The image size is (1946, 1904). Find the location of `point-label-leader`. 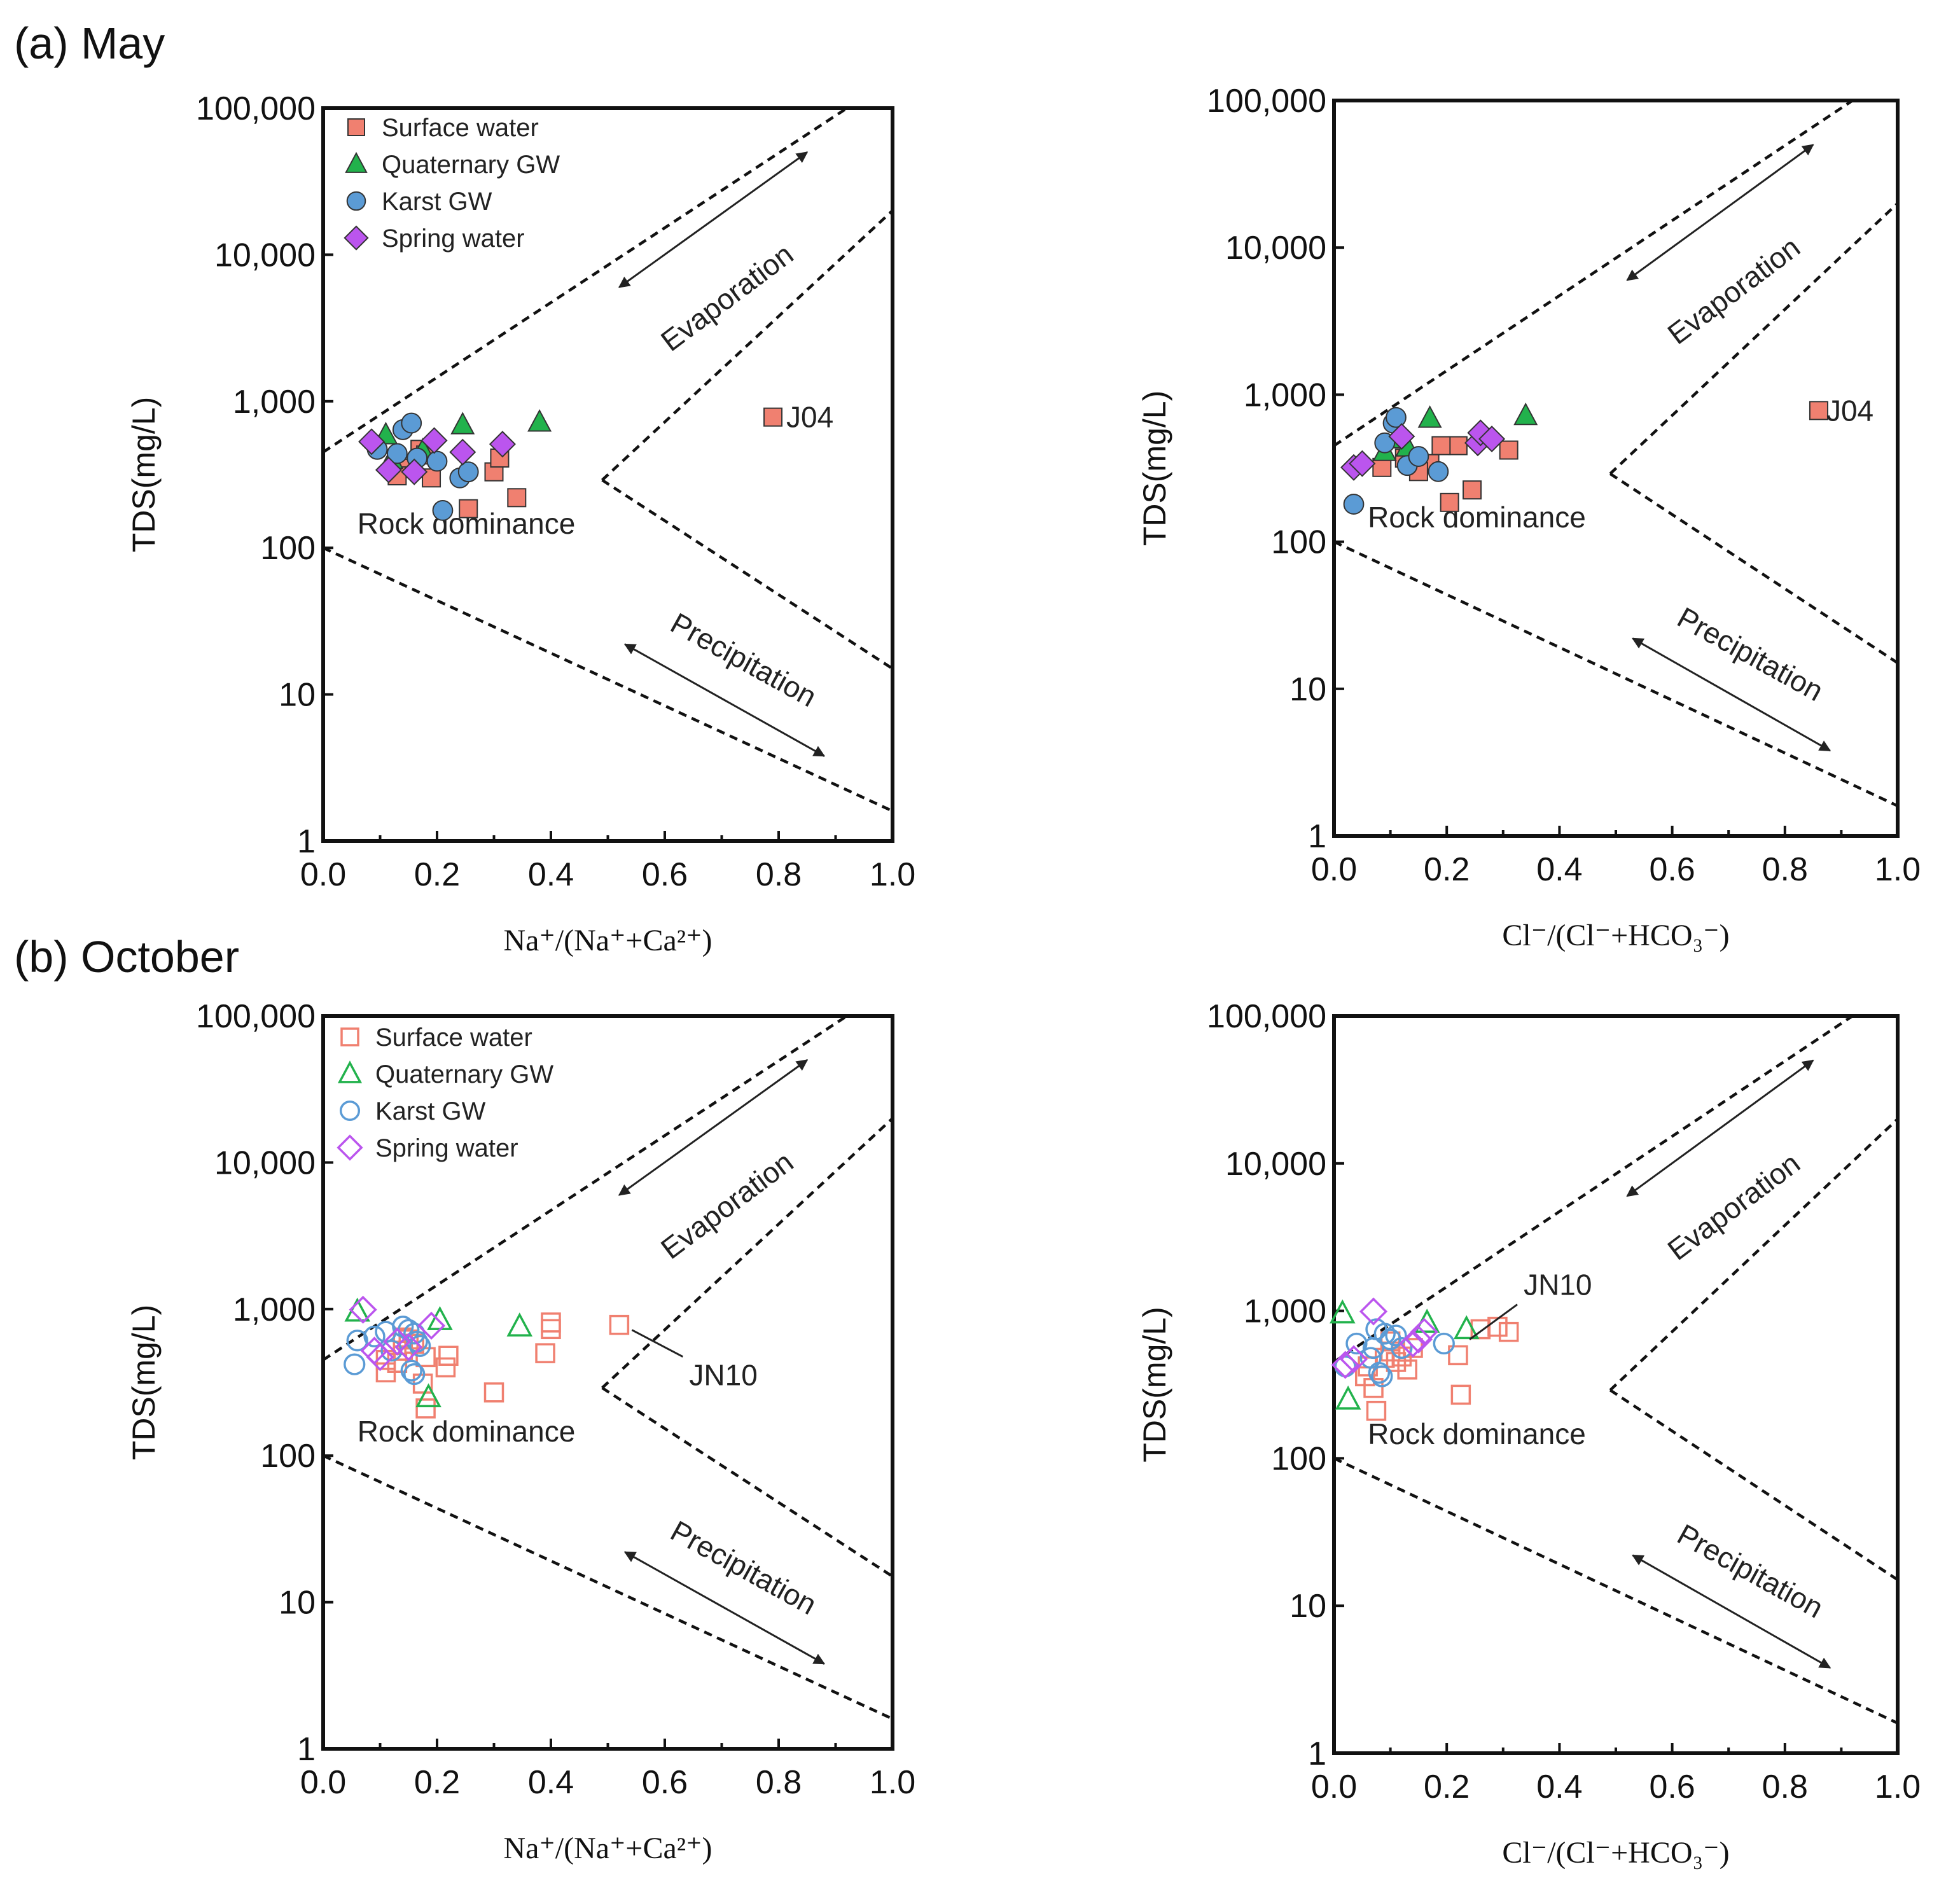

point-label-leader is located at coordinates (1493, 1321).